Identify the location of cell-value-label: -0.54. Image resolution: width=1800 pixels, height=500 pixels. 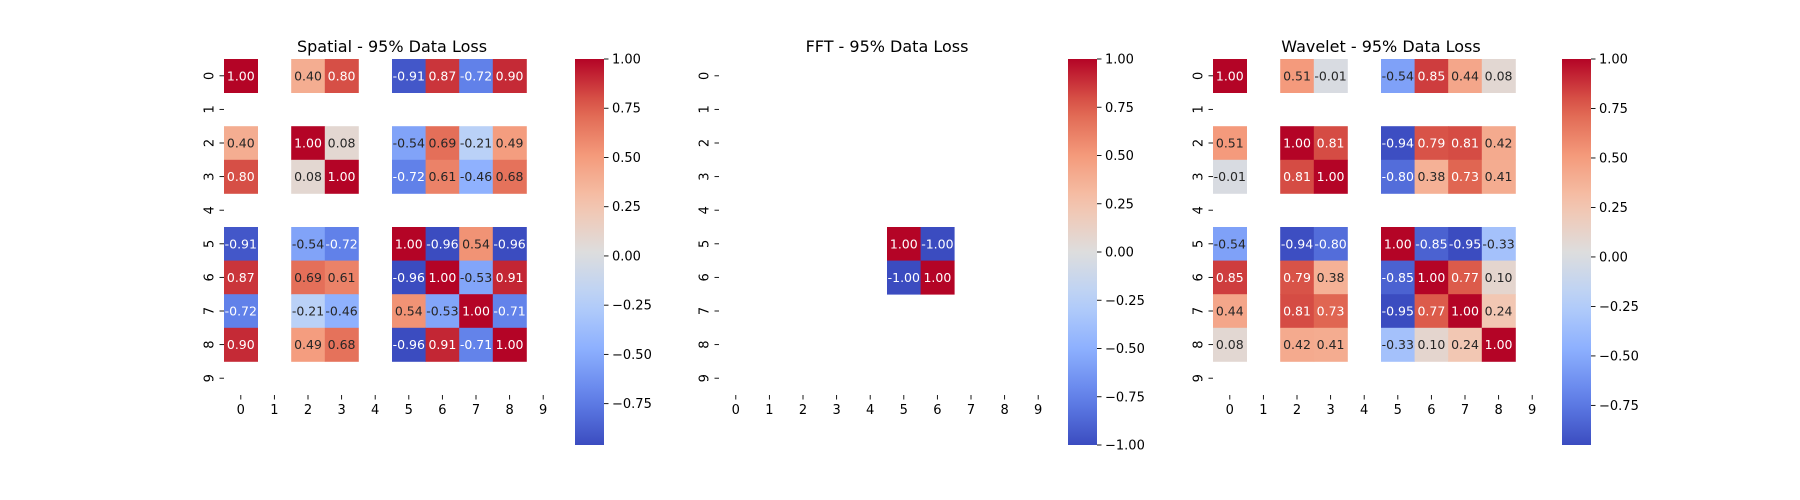
(409, 143).